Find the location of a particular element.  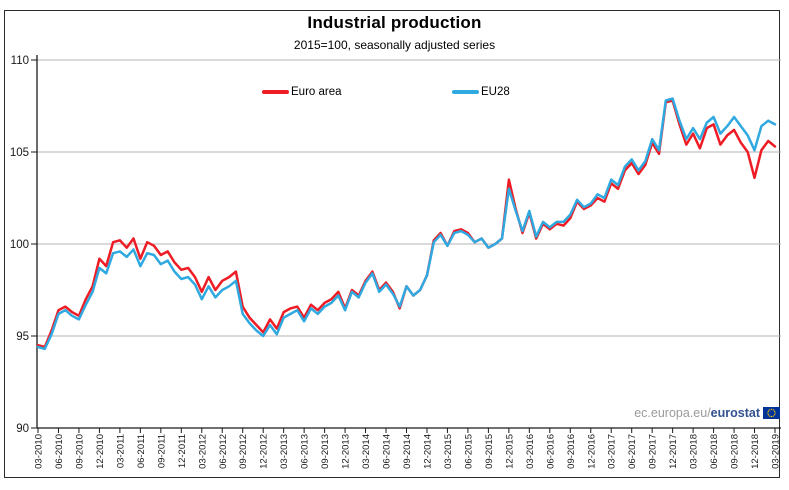

svg-text: 03-2016 is located at coordinates (530, 451).